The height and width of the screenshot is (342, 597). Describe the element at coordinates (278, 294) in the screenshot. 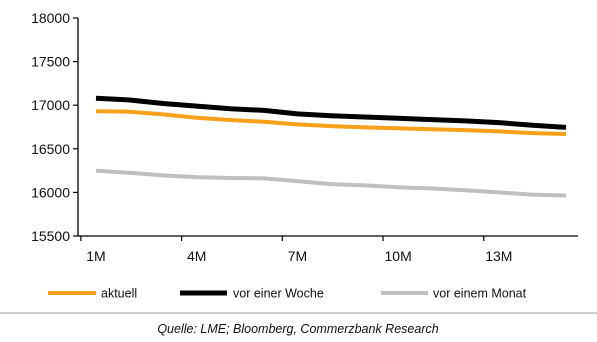

I see `legend-label-2: vor einer Woche` at that location.